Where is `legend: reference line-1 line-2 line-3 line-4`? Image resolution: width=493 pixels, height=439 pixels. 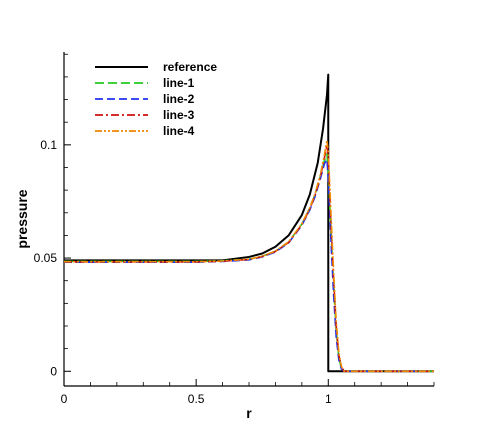 legend: reference line-1 line-2 line-3 line-4 is located at coordinates (156, 99).